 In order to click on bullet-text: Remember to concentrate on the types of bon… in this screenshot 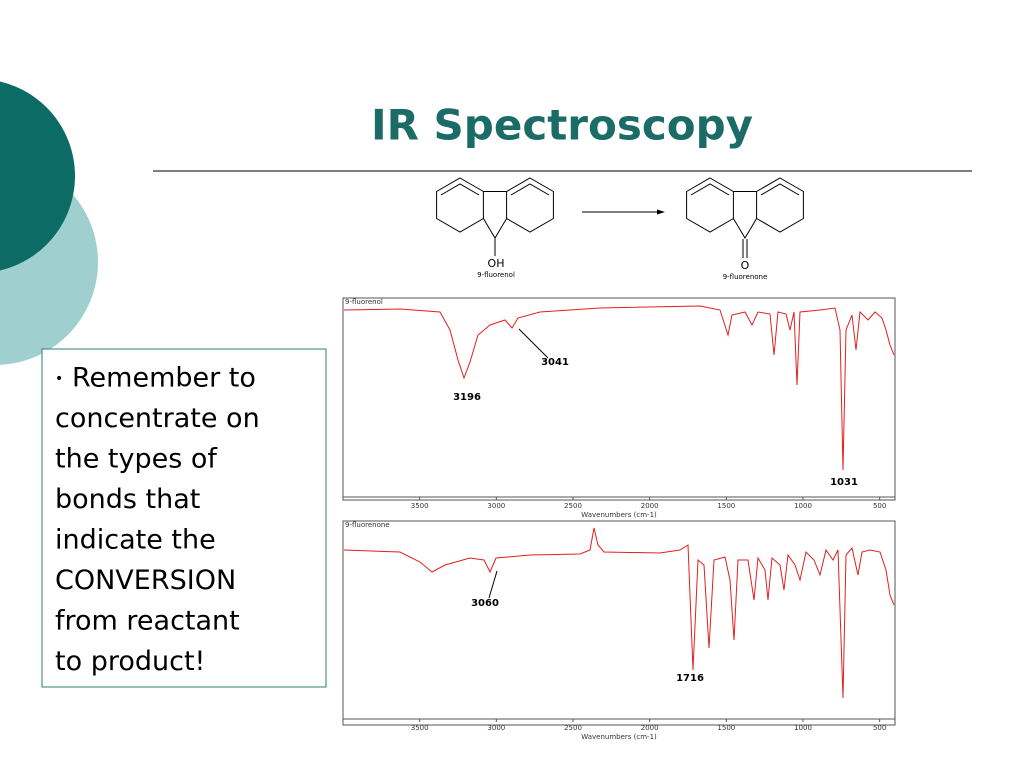, I will do `click(157, 520)`.